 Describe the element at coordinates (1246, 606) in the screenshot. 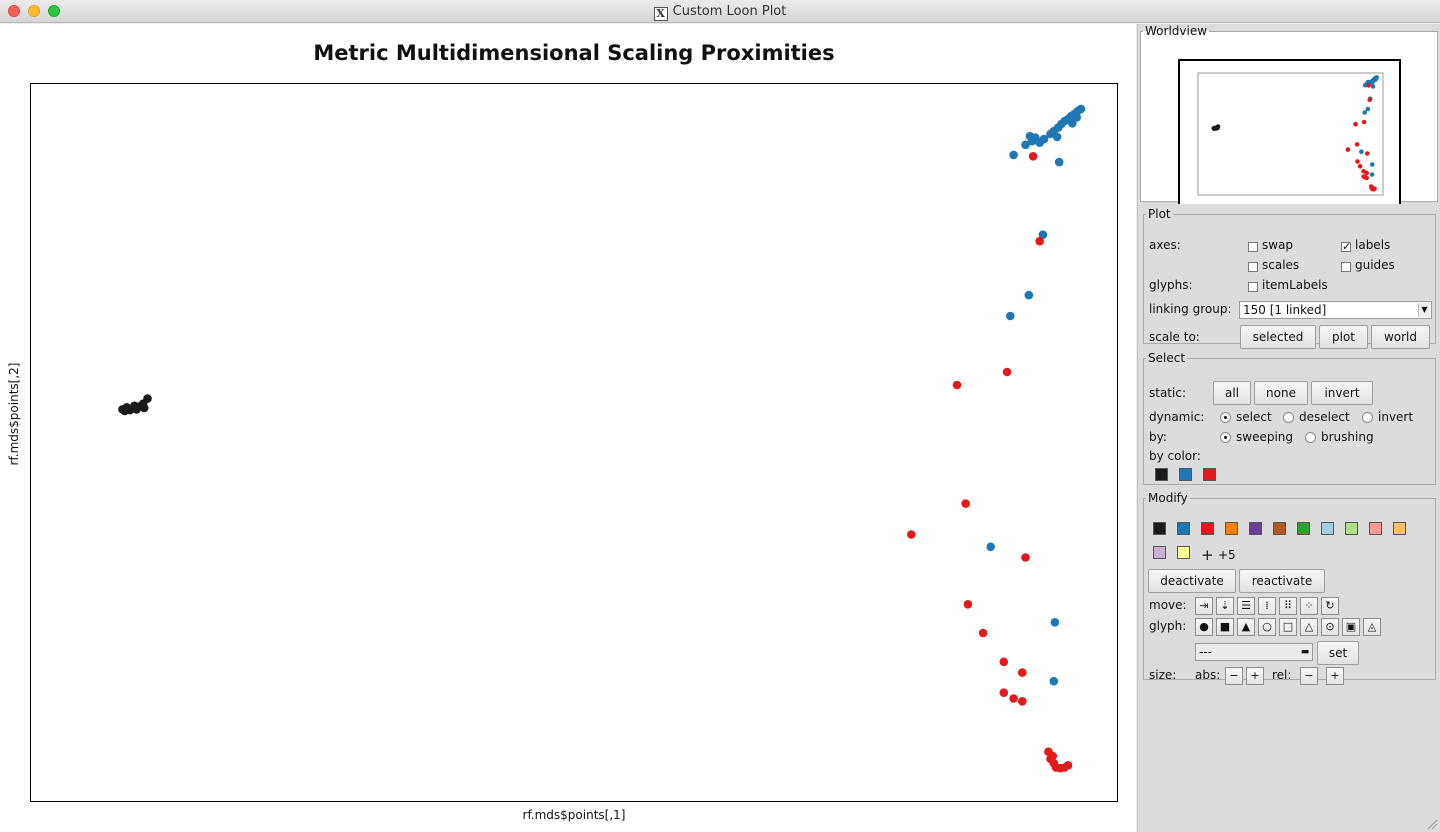

I see `move-align-horizontal-icon: ☰` at that location.